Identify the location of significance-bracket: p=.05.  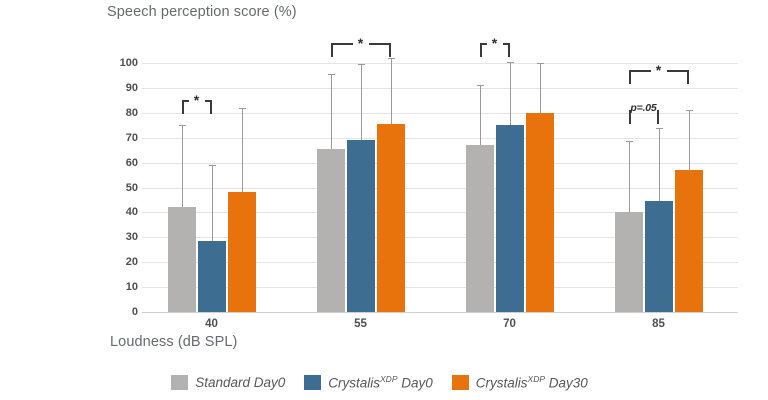
(643, 114).